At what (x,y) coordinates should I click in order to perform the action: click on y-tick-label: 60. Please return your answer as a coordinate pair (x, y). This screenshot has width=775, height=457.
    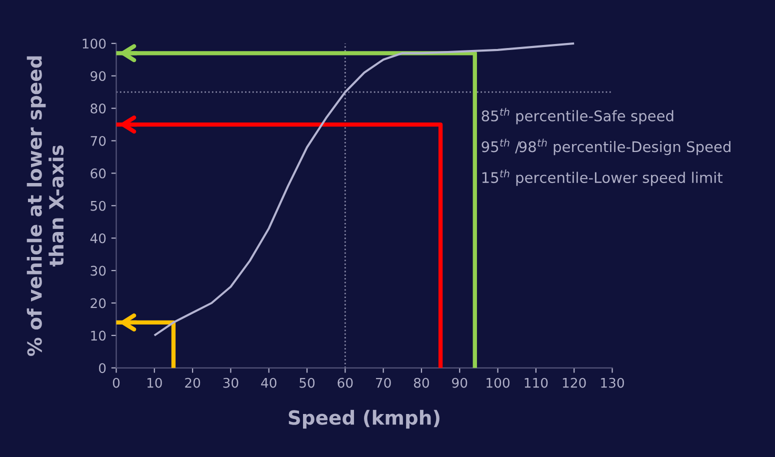
    Looking at the image, I should click on (98, 173).